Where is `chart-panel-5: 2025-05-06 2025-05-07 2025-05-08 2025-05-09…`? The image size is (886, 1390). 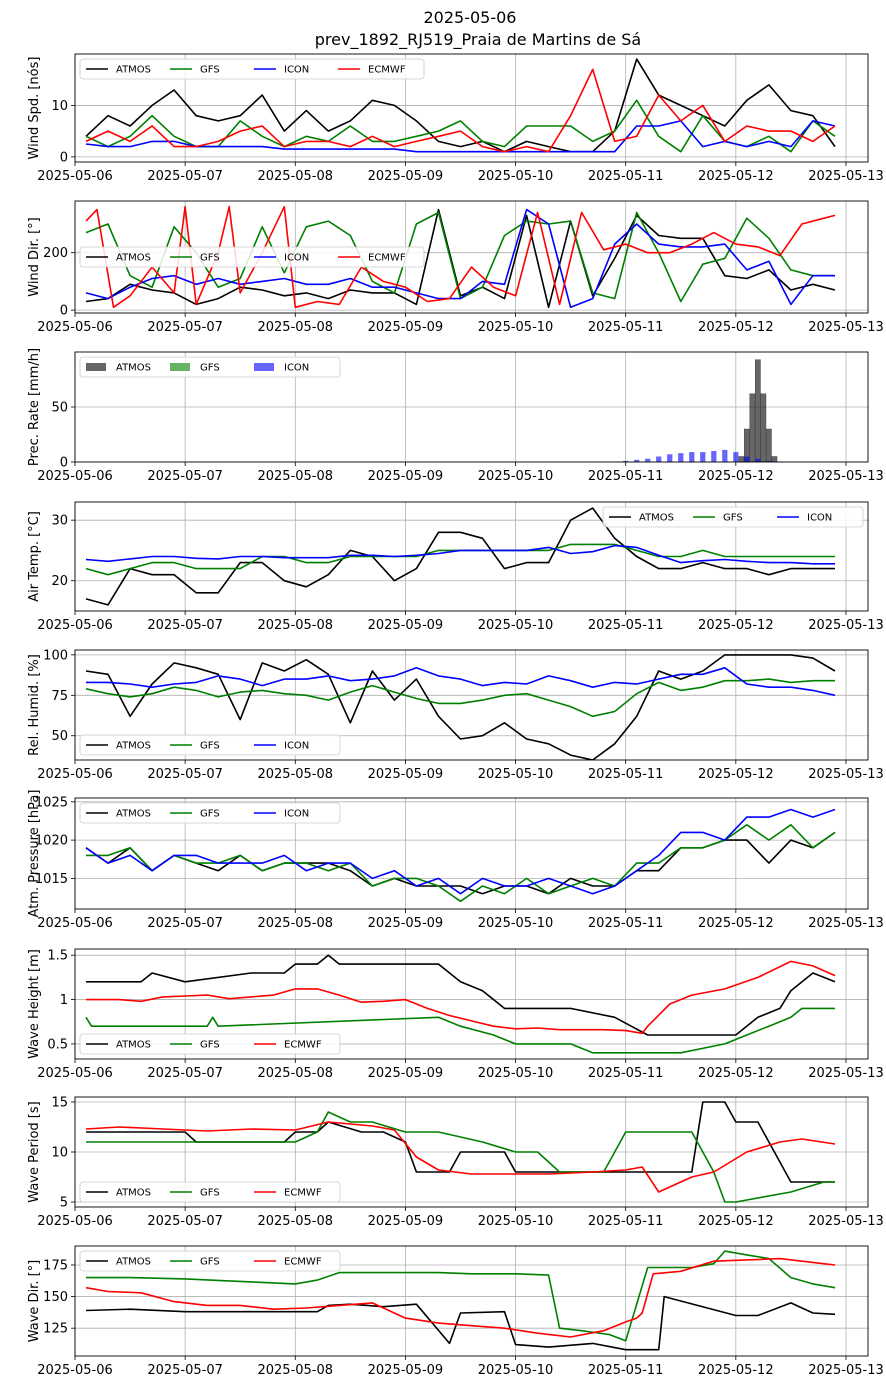
chart-panel-5: 2025-05-06 2025-05-07 2025-05-08 2025-05-09… is located at coordinates (455, 715).